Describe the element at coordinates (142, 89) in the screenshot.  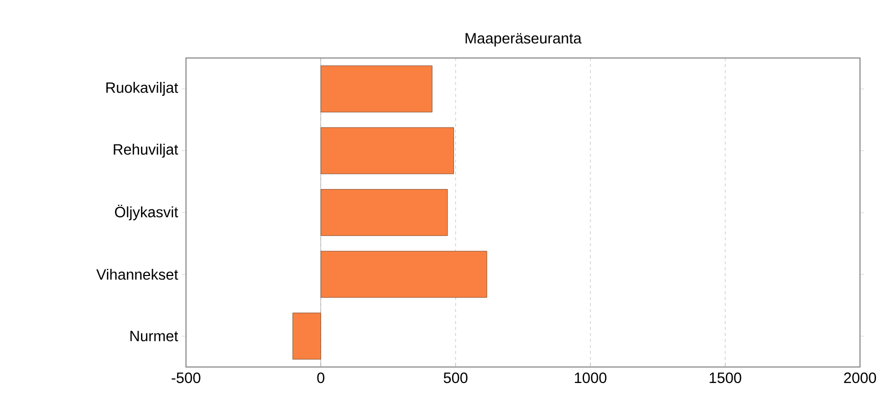
I see `y-tick-label: Ruokaviljat` at that location.